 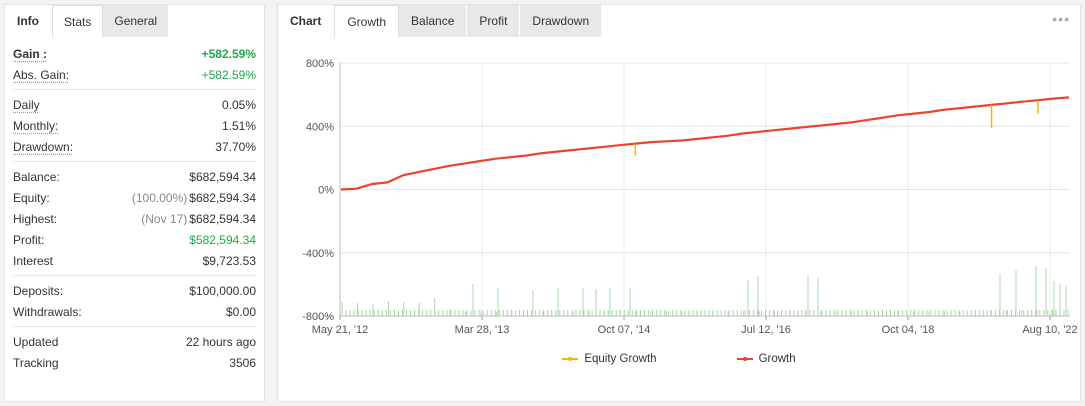 I want to click on stat-value-wrap: $0.00, so click(x=241, y=312).